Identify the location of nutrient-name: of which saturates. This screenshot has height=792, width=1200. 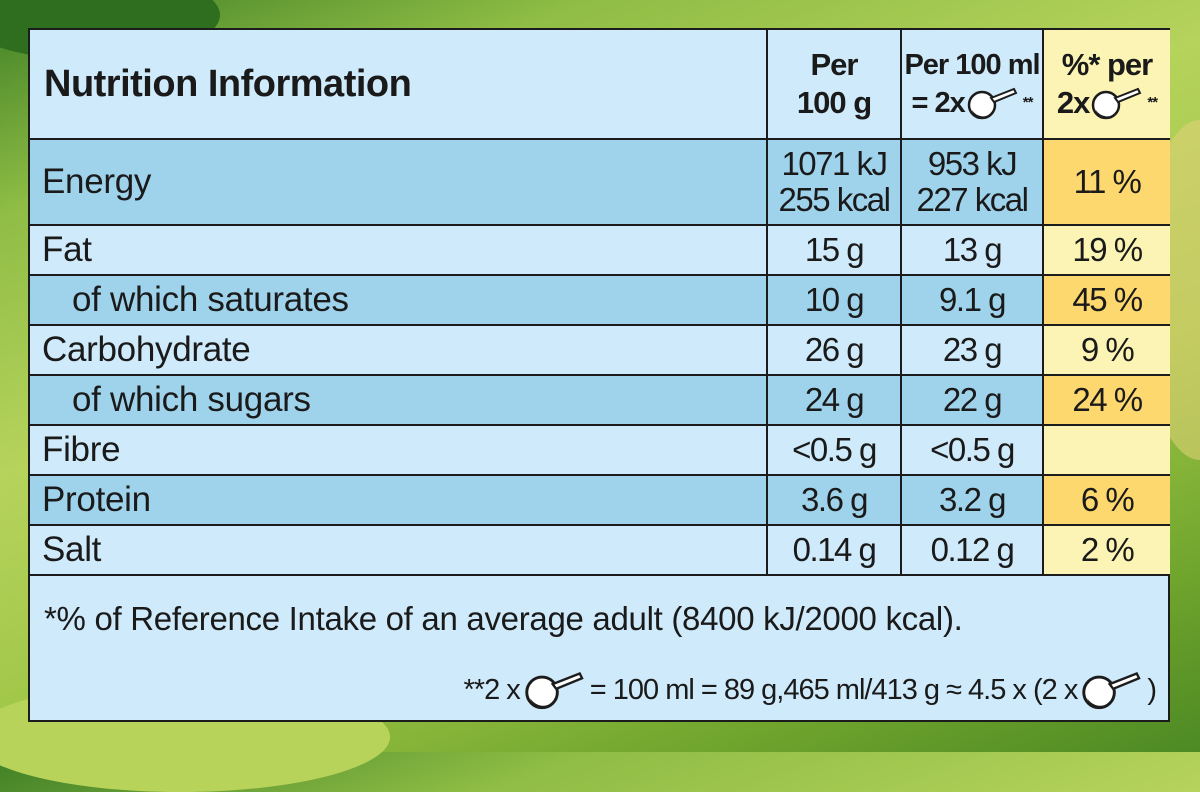
(399, 300).